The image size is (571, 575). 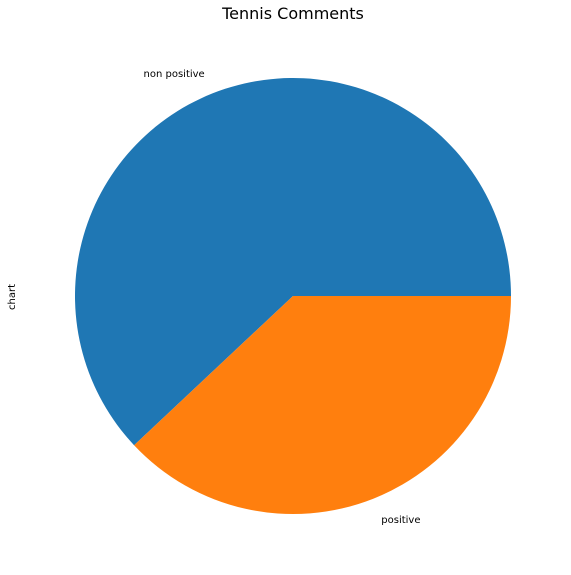 What do you see at coordinates (400, 520) in the screenshot?
I see `pie-slice-label: positive` at bounding box center [400, 520].